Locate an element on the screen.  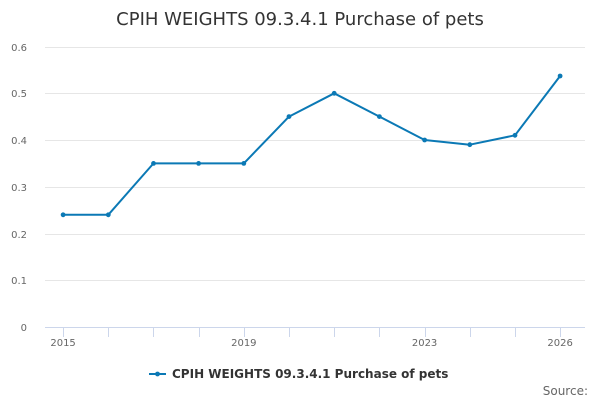
x-tick-label: 2026 is located at coordinates (559, 343).